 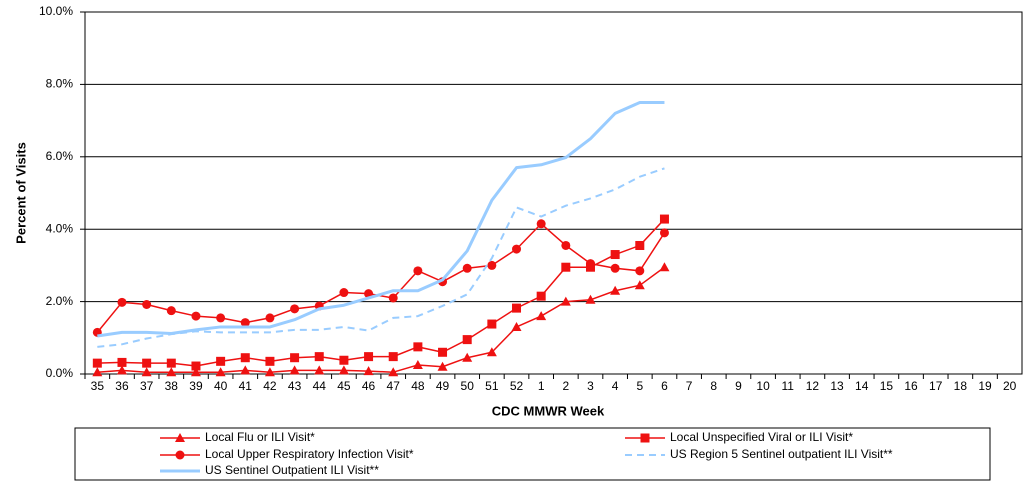 What do you see at coordinates (196, 386) in the screenshot?
I see `x-tick-label: 39` at bounding box center [196, 386].